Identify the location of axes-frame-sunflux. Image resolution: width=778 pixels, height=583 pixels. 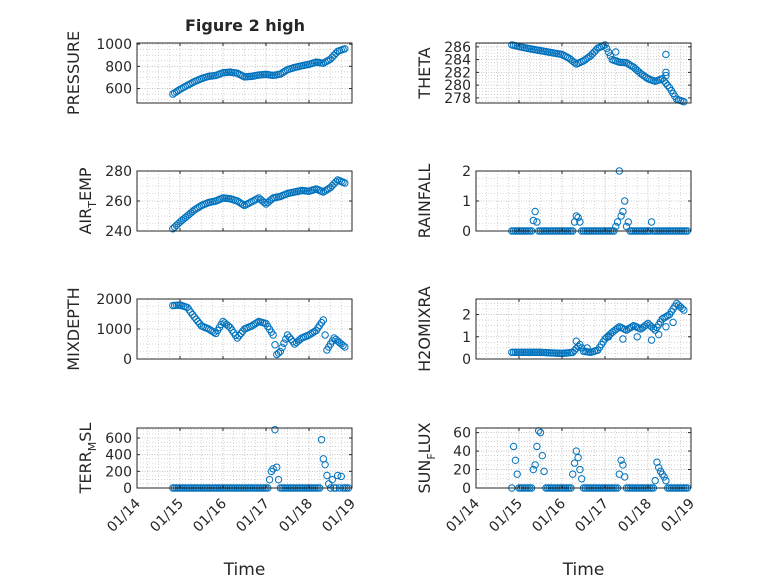
(583, 458).